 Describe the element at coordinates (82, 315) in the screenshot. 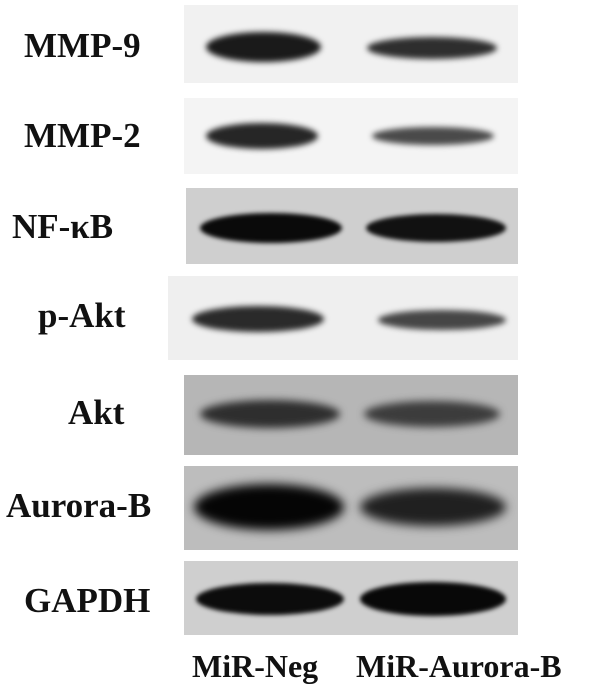

I see `row-label-p-akt: p-Akt` at that location.